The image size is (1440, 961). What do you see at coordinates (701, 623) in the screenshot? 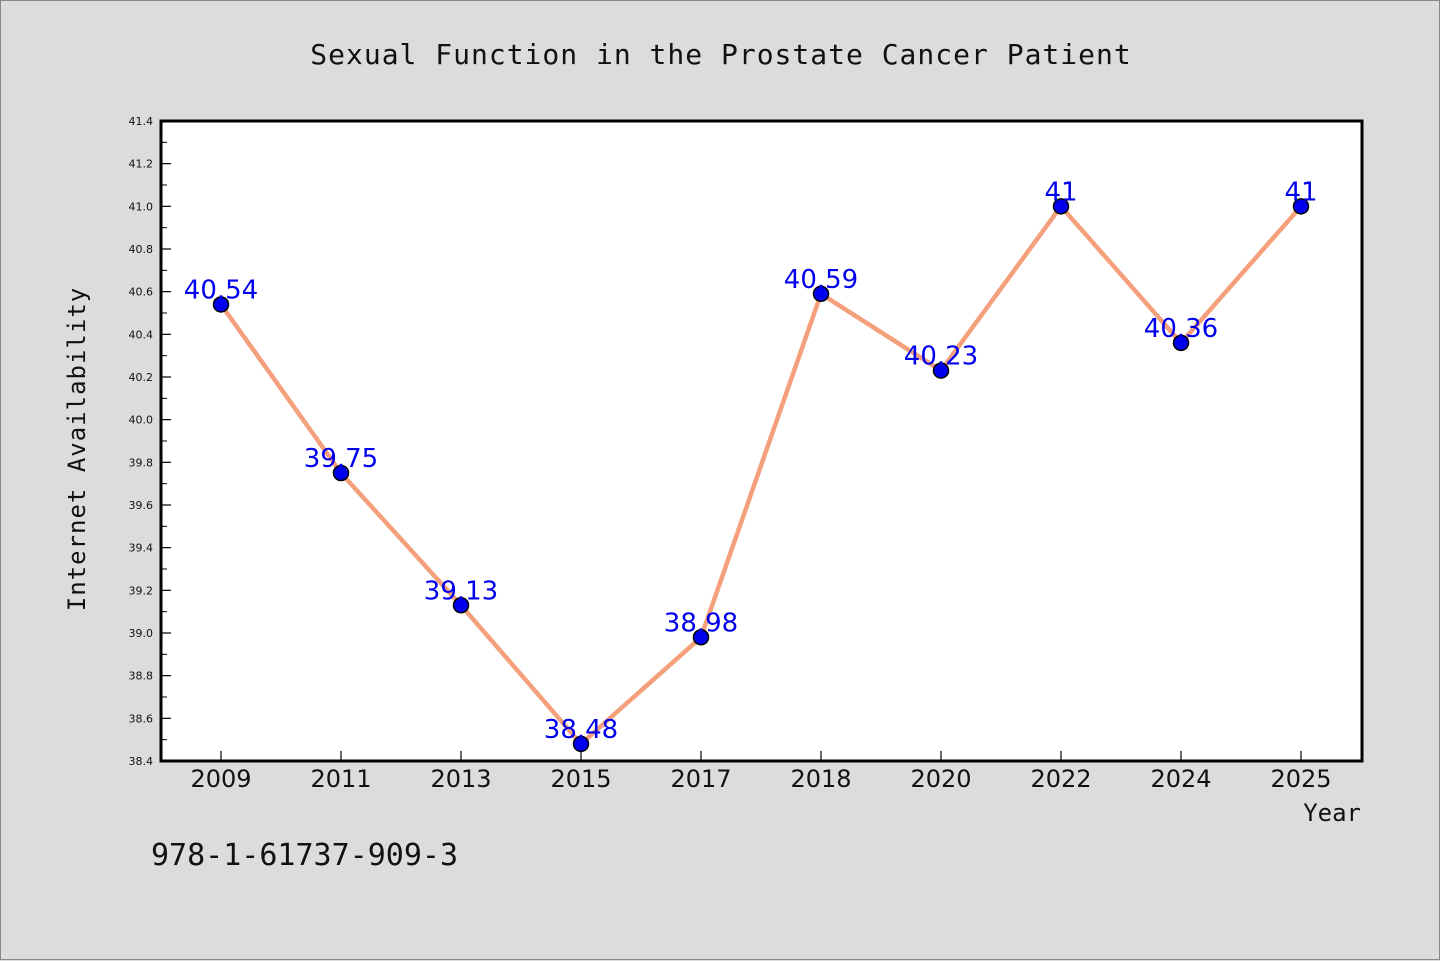
I see `data-label: 38.98` at bounding box center [701, 623].